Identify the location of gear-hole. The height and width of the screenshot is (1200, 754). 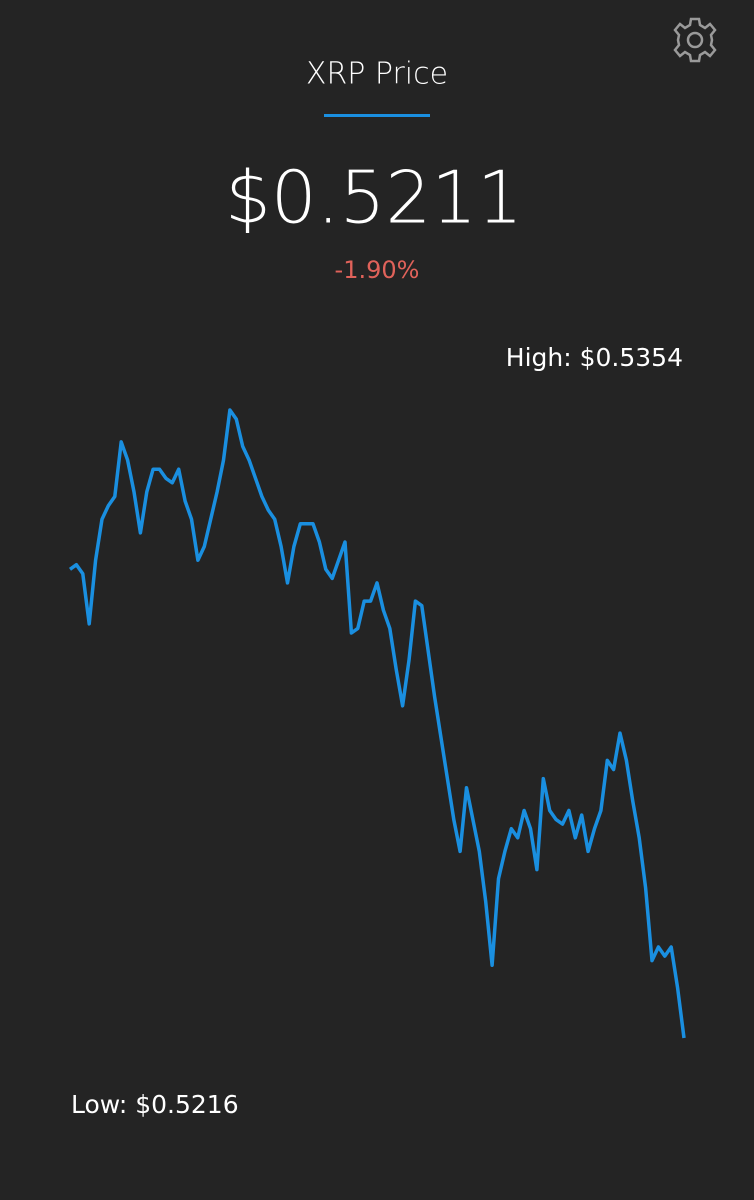
(695, 40).